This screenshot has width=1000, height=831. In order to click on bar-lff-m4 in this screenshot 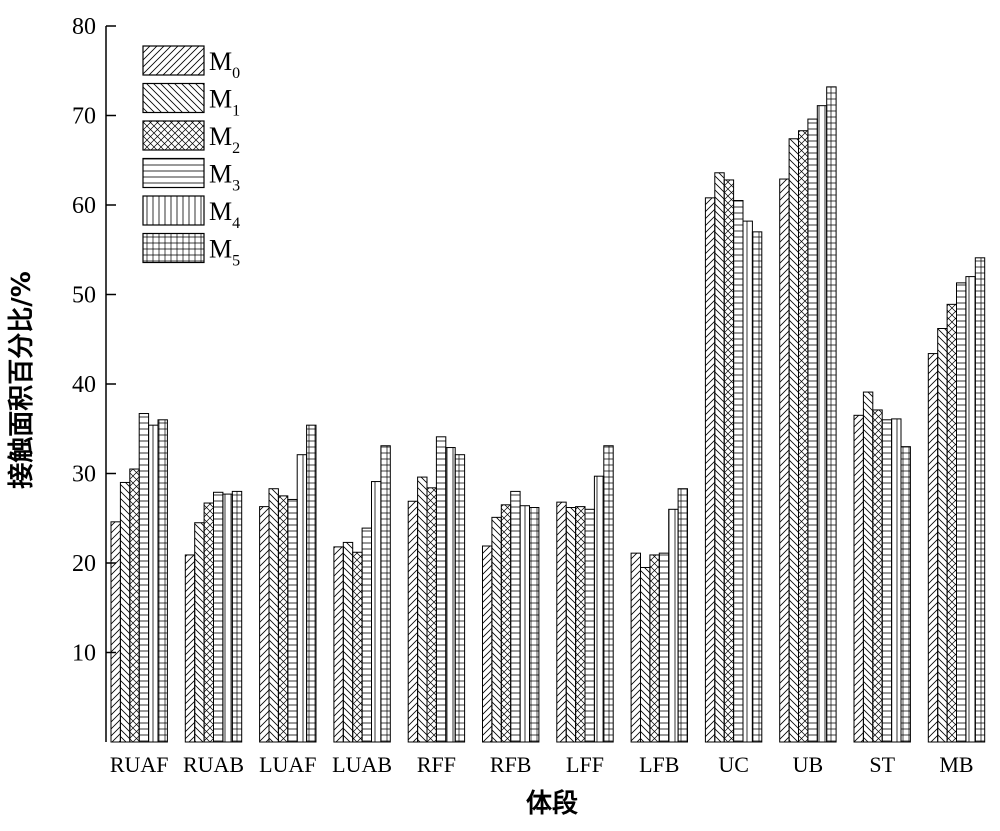, I will do `click(599, 609)`.